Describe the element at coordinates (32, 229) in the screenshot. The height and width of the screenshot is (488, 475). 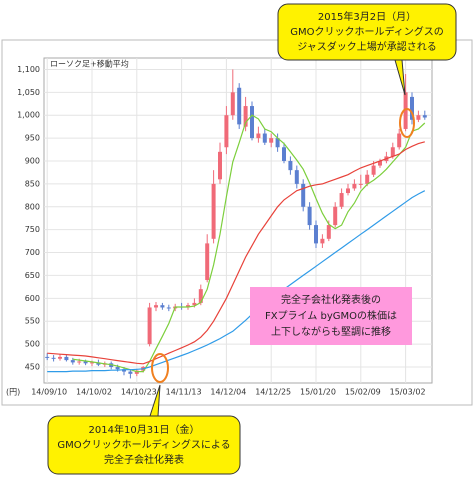
I see `y-tick-label: 750` at that location.